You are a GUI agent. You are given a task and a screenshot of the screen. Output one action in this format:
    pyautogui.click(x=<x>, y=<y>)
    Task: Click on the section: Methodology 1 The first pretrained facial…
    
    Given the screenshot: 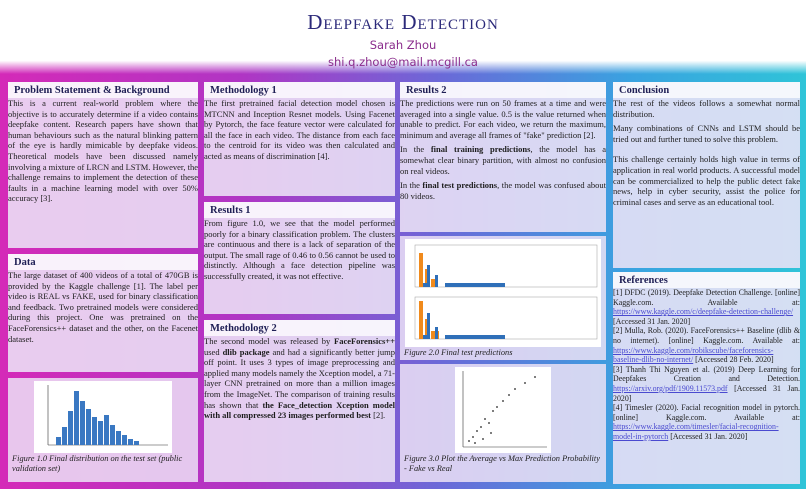 What is the action you would take?
    pyautogui.click(x=299, y=139)
    